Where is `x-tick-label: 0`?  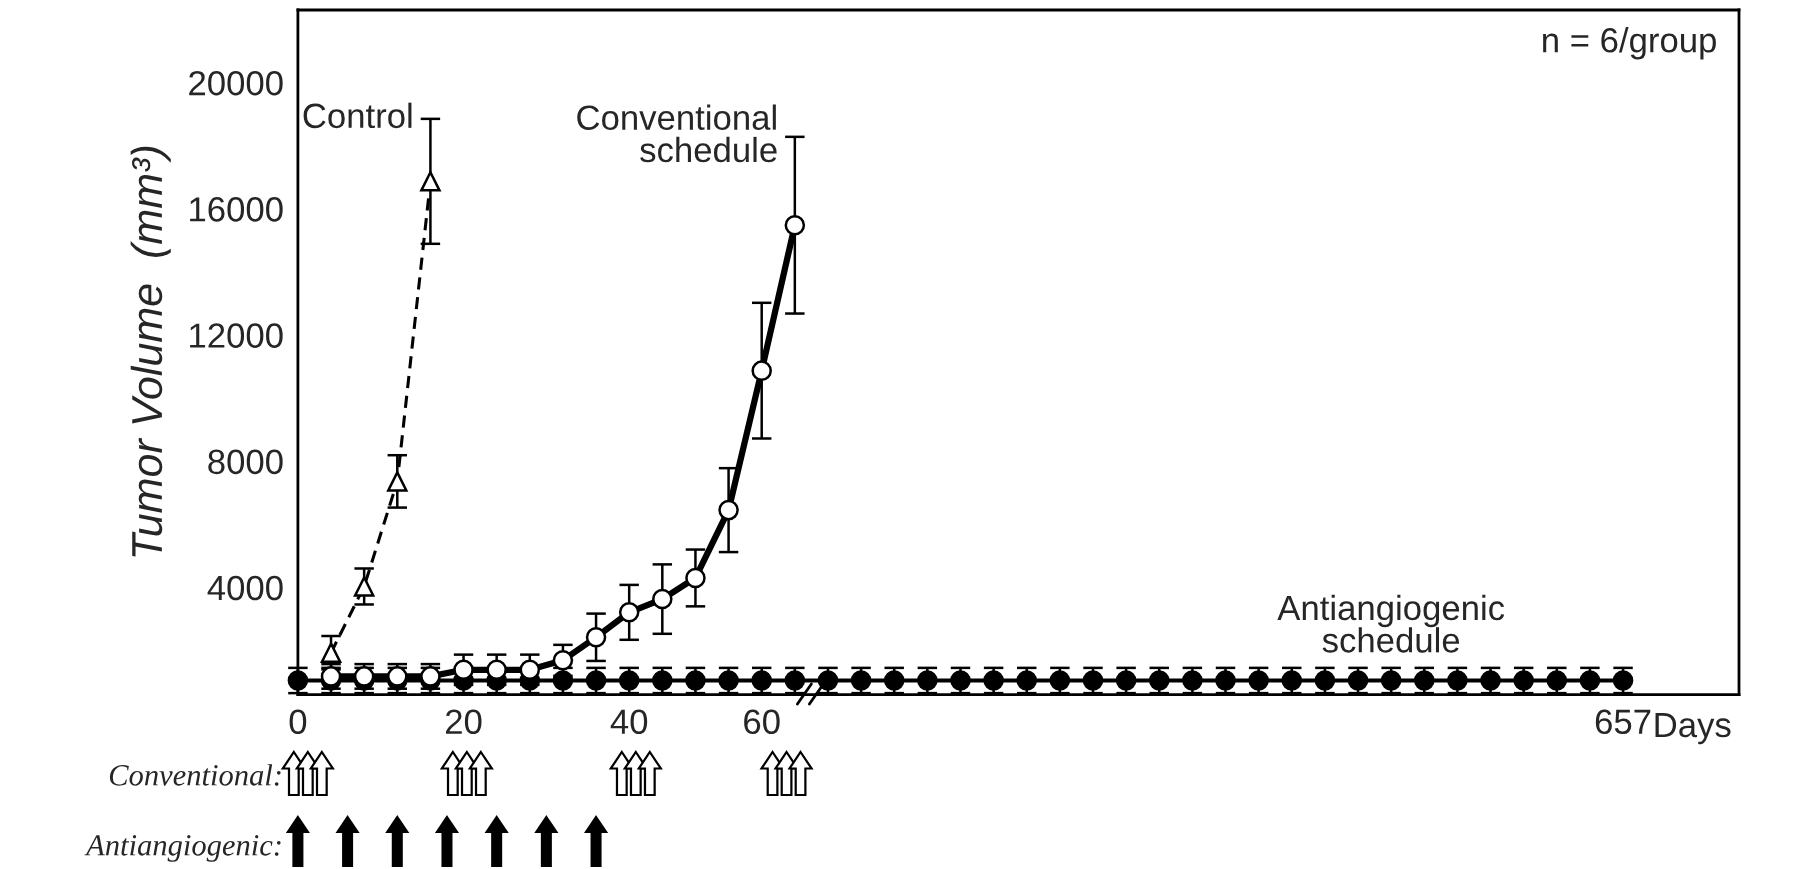 x-tick-label: 0 is located at coordinates (298, 722).